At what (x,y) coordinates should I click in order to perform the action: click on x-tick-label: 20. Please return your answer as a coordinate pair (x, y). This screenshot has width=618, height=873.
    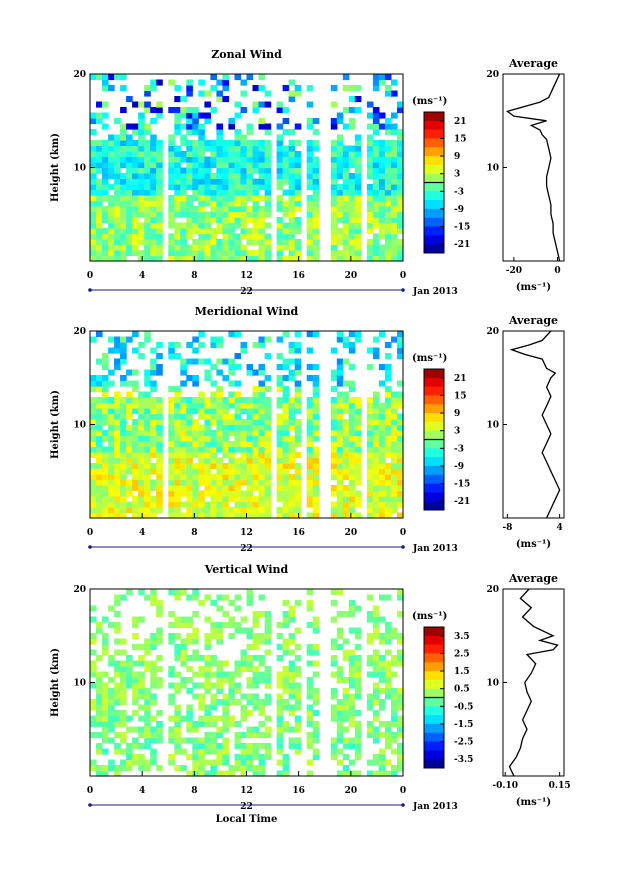
    Looking at the image, I should click on (351, 533).